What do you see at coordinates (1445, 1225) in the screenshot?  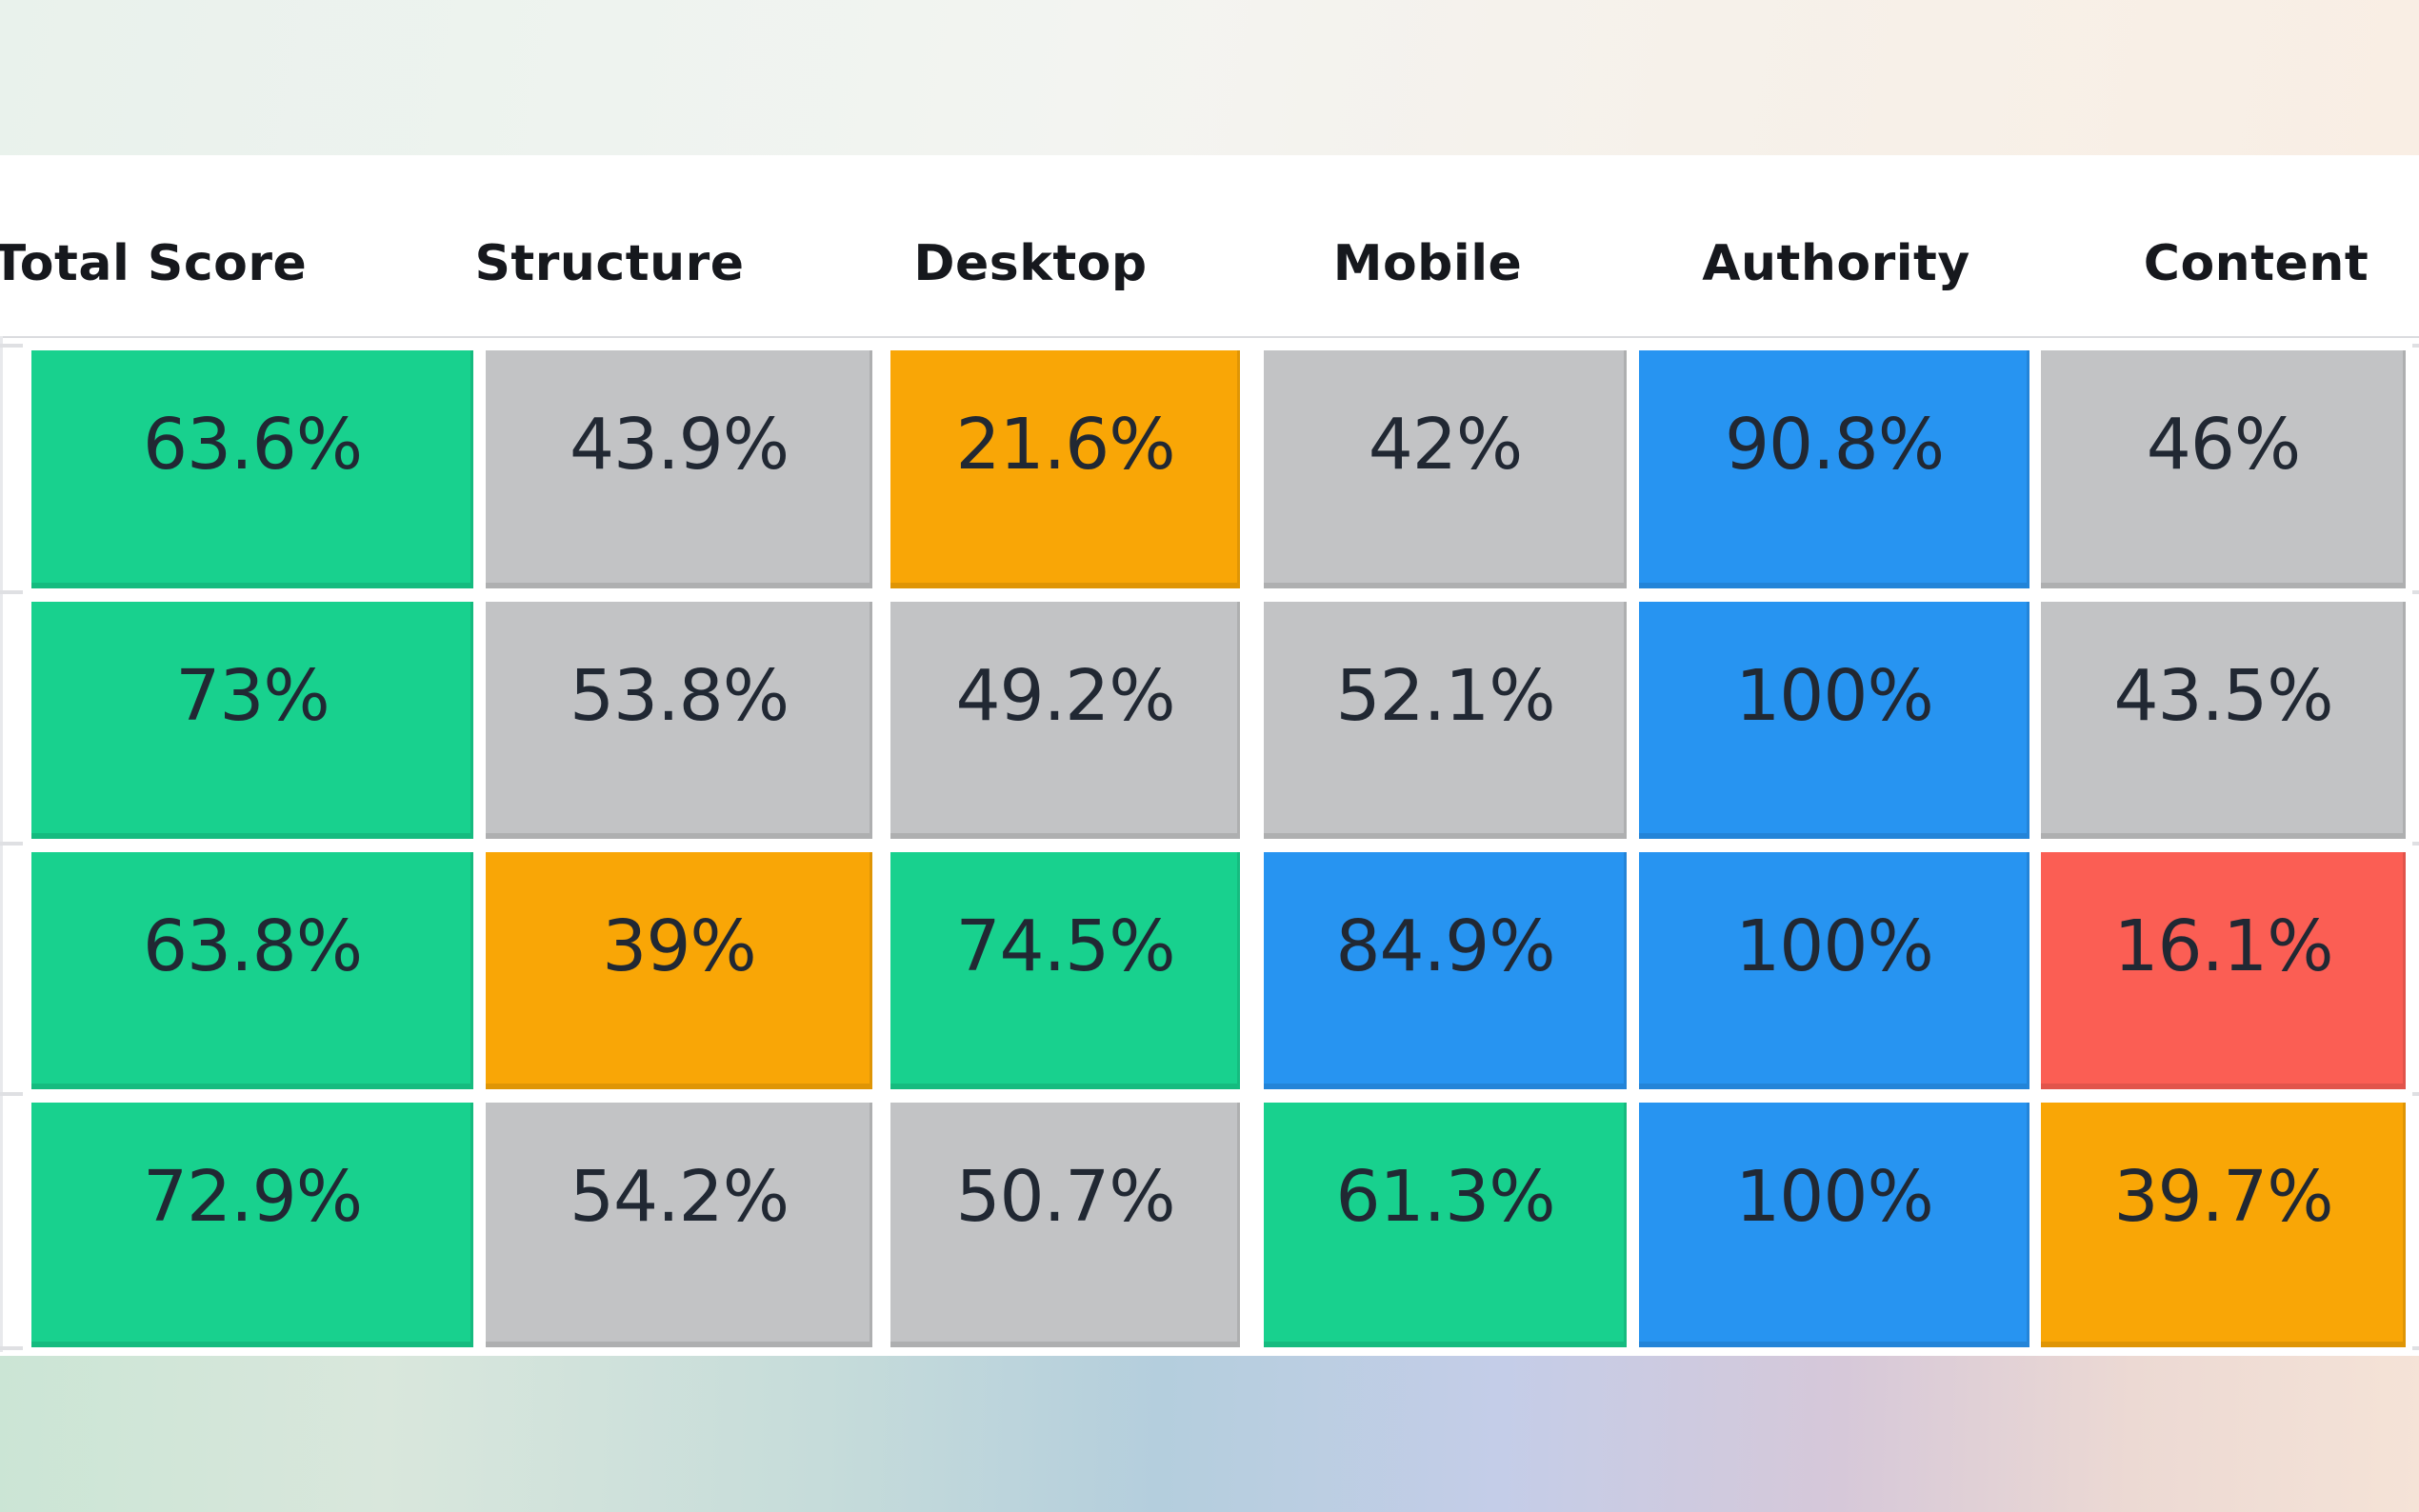 I see `score-cell-mobile: 61.3%` at bounding box center [1445, 1225].